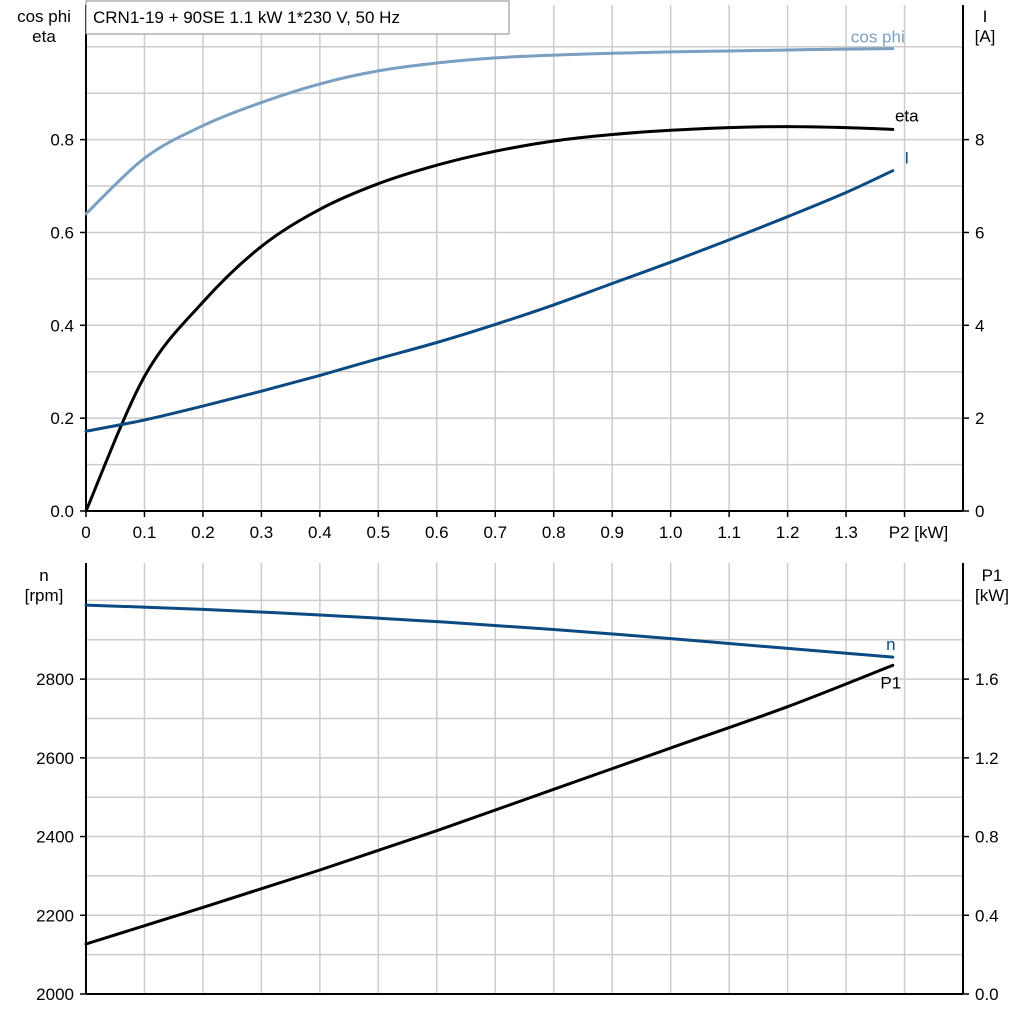 The width and height of the screenshot is (1024, 1024). I want to click on x-tick-label: 0.3, so click(262, 532).